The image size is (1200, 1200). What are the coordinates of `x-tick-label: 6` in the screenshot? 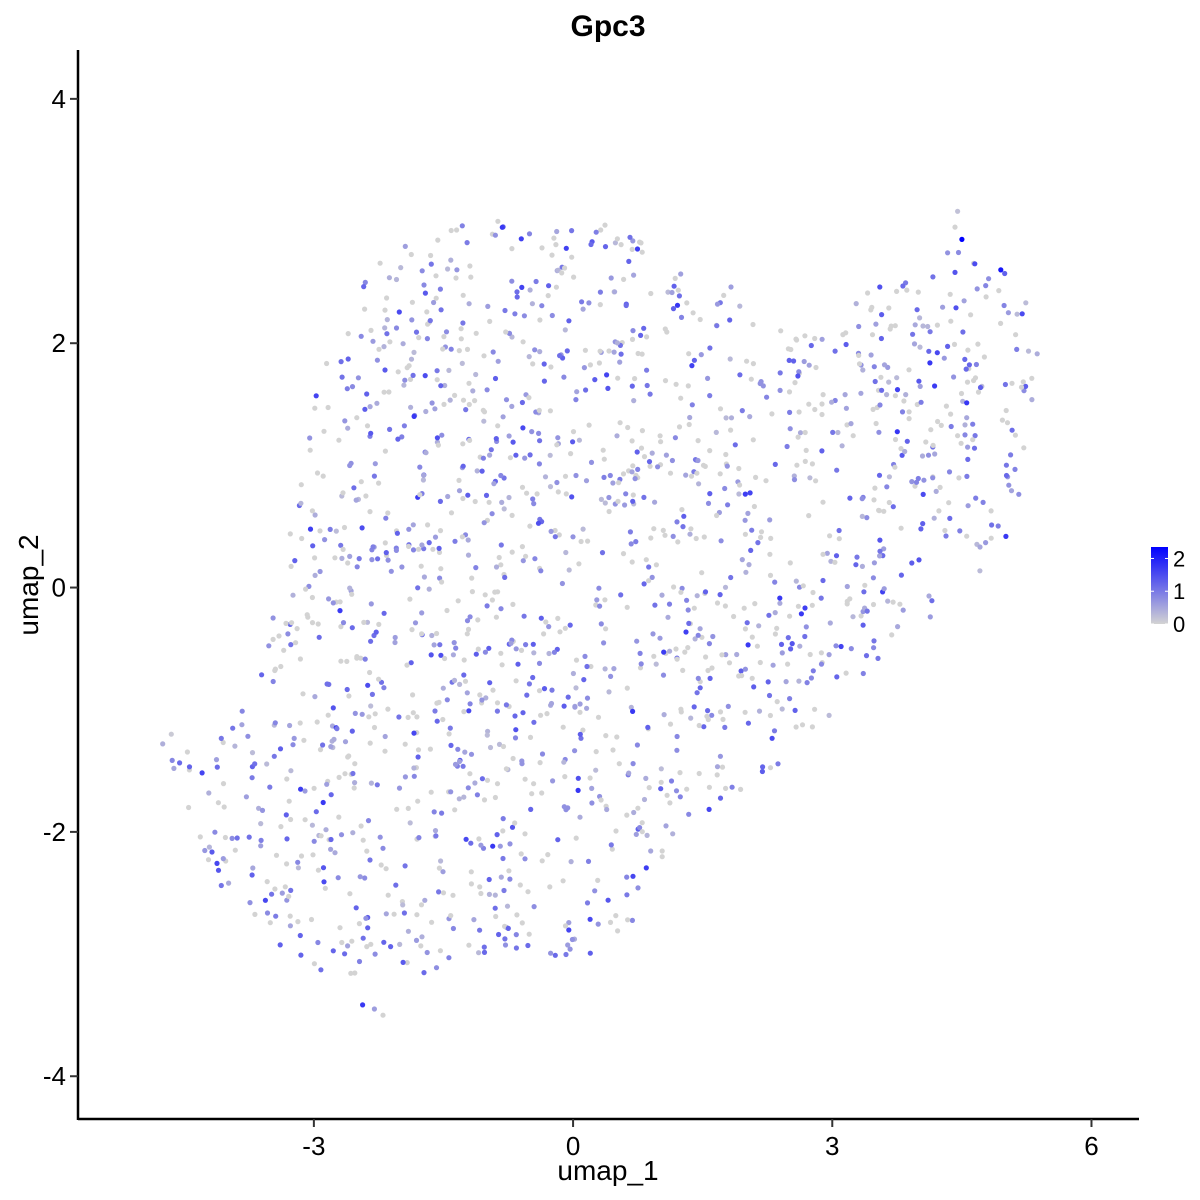 It's located at (1091, 1146).